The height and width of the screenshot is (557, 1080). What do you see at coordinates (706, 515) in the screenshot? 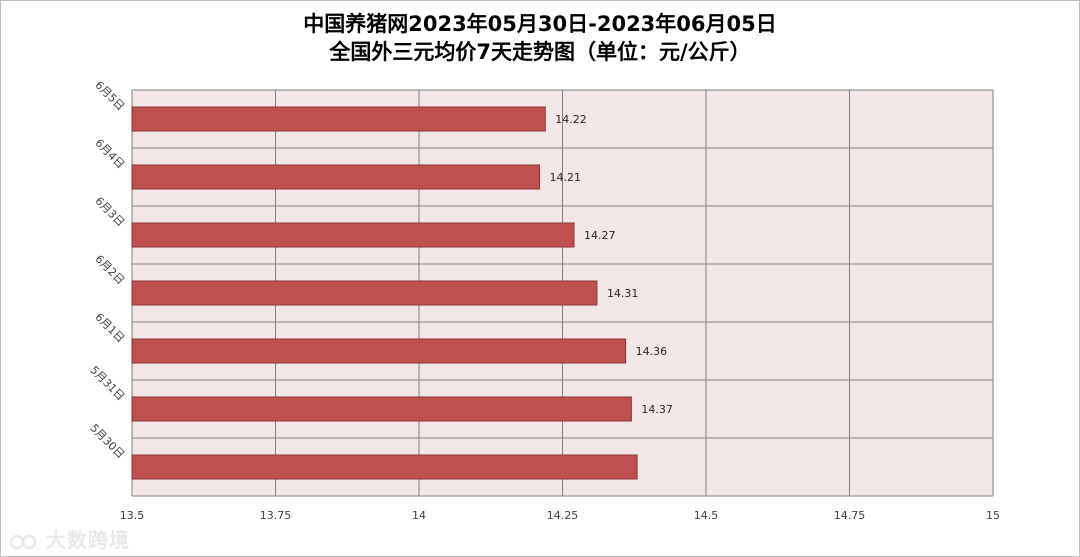
I see `x-tick-label: 14.5` at bounding box center [706, 515].